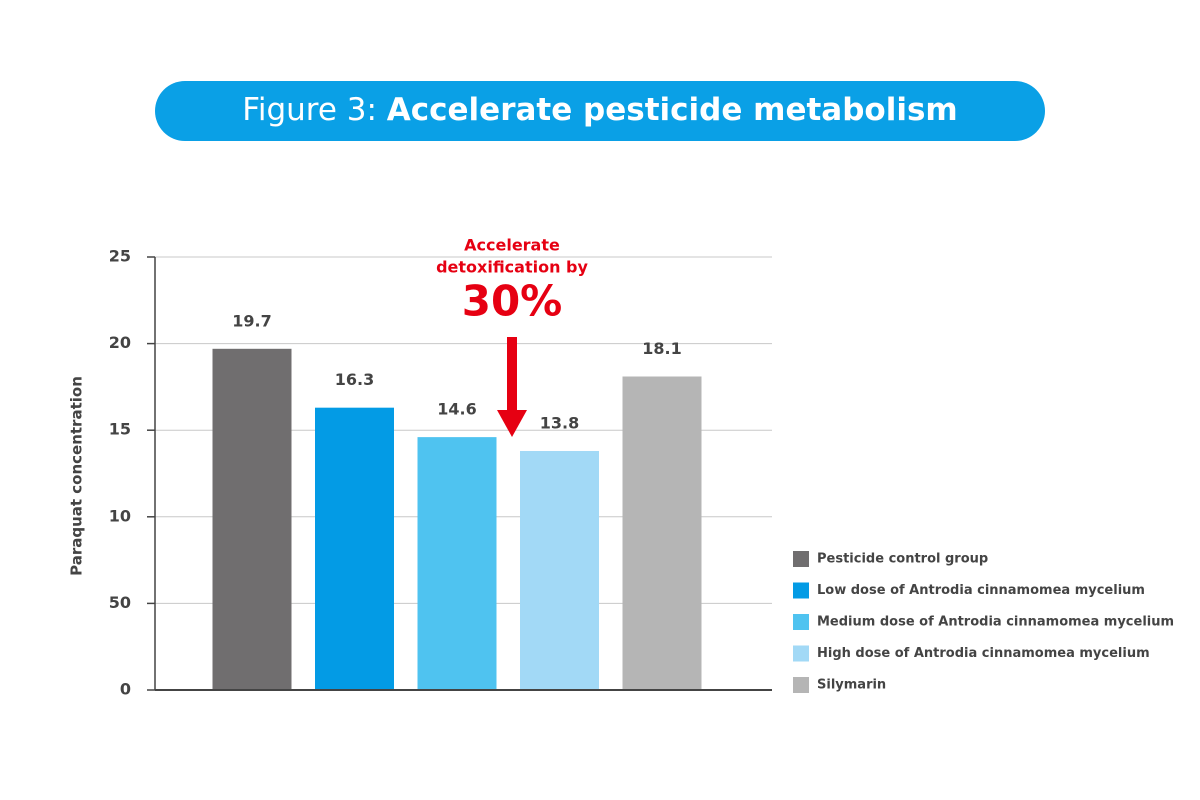  What do you see at coordinates (512, 375) in the screenshot?
I see `arrow-shaft` at bounding box center [512, 375].